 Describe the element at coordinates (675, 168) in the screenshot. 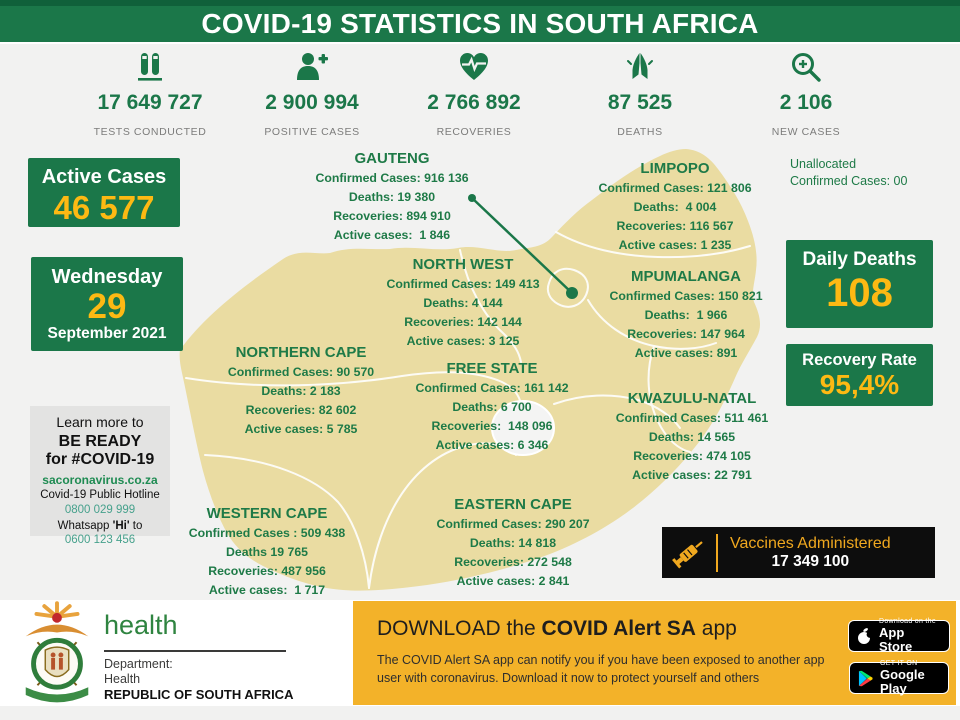

I see `province-name: LIMPOPO` at that location.